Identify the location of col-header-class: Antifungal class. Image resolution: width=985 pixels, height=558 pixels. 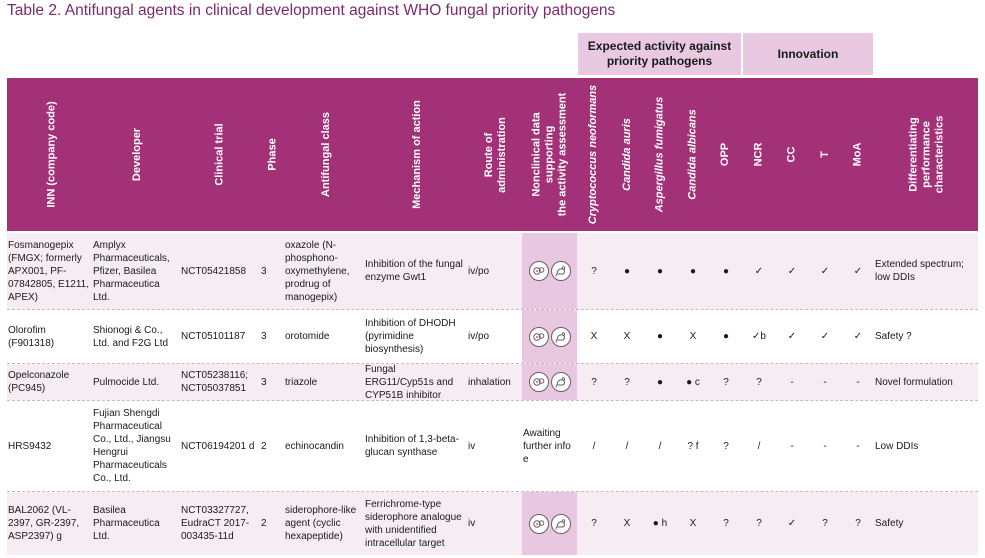
(325, 154).